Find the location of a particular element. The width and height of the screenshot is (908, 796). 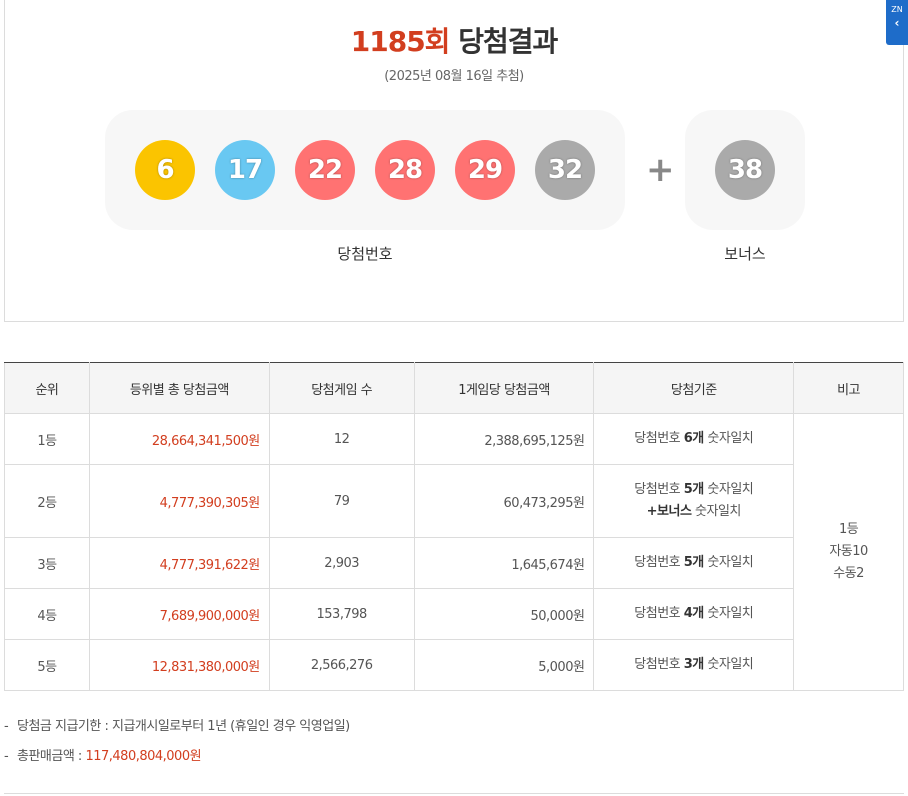

games-cell: 2,903 is located at coordinates (341, 563).